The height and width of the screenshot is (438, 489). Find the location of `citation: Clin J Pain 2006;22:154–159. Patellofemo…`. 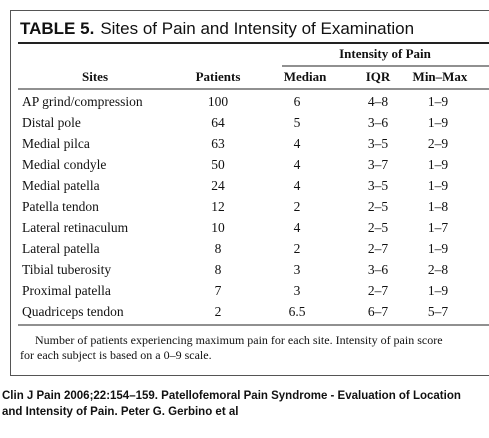

citation: Clin J Pain 2006;22:154–159. Patellofemo… is located at coordinates (231, 396).